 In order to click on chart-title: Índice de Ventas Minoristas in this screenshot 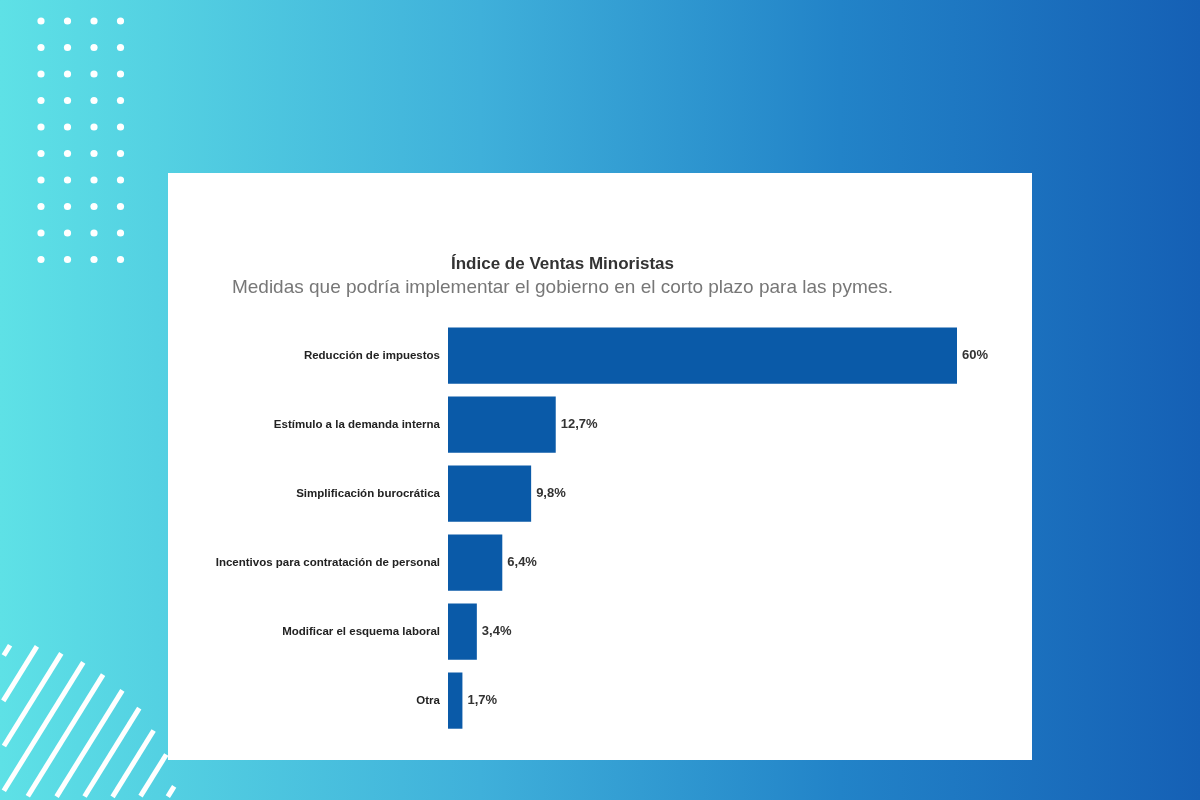, I will do `click(562, 263)`.